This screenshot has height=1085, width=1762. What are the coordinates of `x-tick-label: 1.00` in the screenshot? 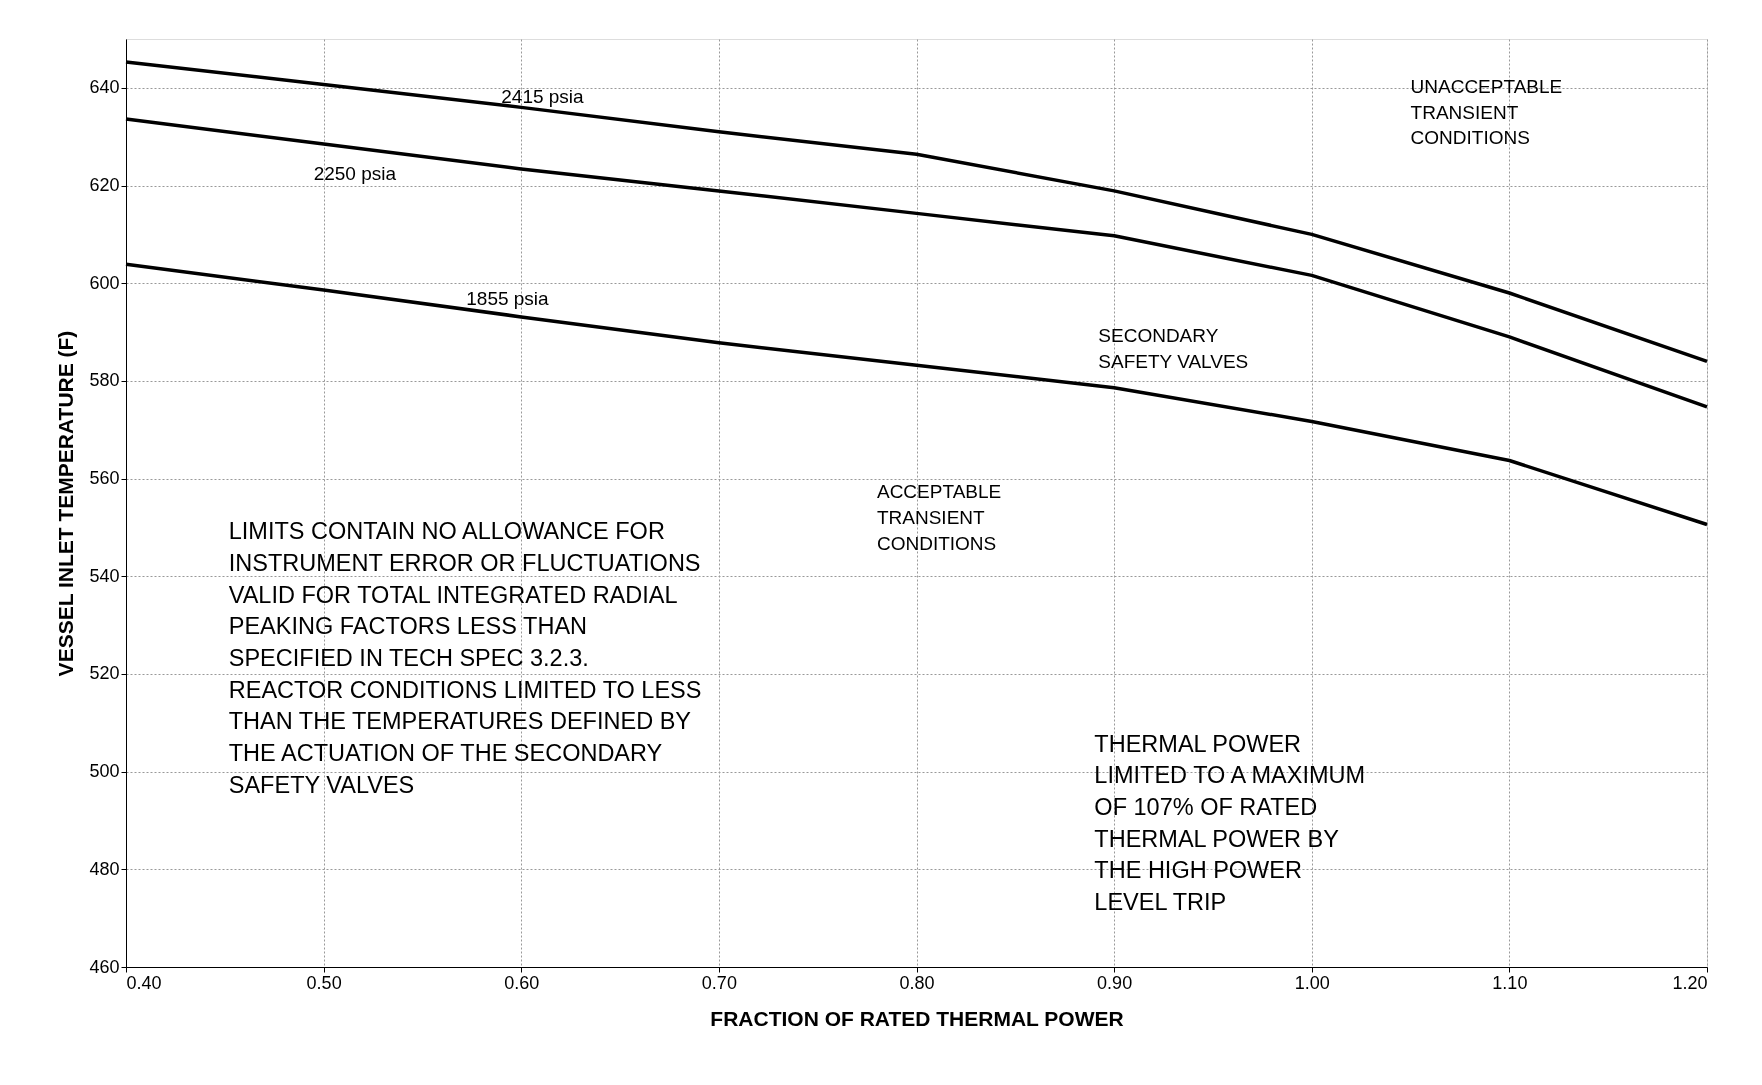 It's located at (1312, 982).